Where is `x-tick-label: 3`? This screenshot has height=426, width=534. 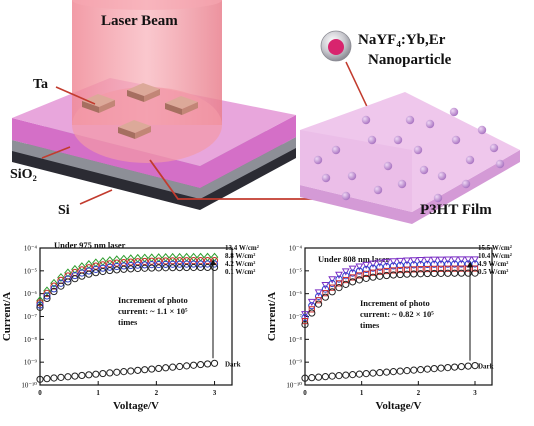 x-tick-label: 3 is located at coordinates (475, 393).